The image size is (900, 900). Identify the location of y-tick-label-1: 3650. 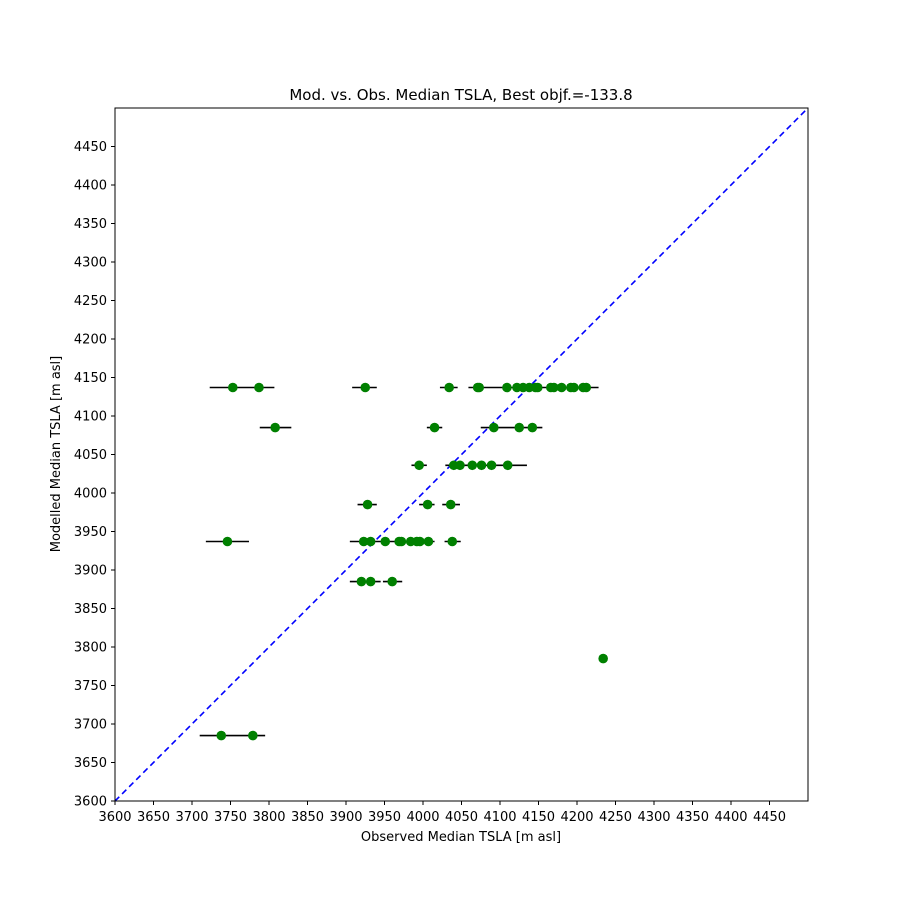
(90, 763).